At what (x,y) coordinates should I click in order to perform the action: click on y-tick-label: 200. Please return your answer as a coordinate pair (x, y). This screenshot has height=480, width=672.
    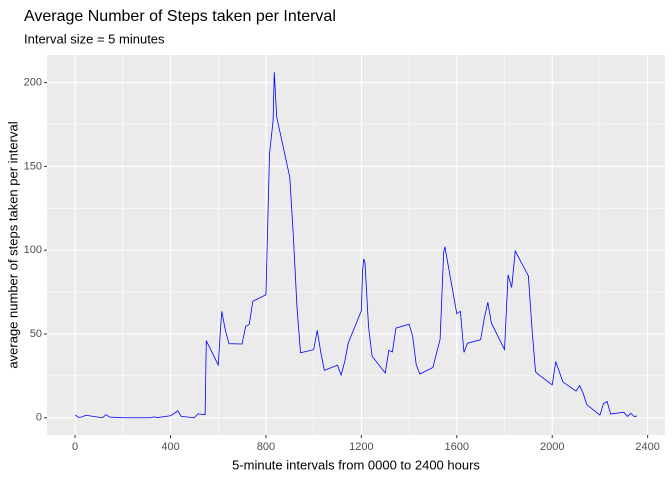
    Looking at the image, I should click on (33, 83).